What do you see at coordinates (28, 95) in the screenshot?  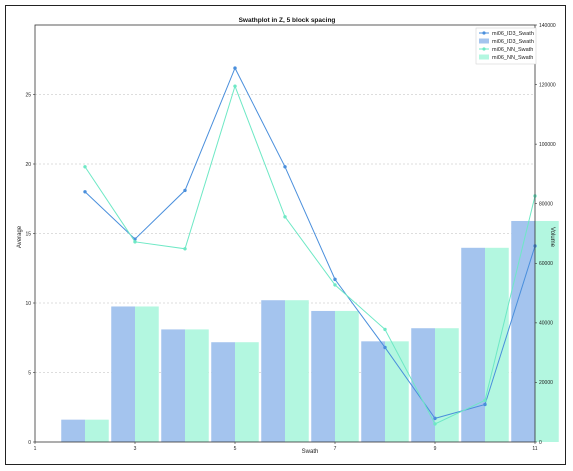 I see `left-y-tick-label: 25` at bounding box center [28, 95].